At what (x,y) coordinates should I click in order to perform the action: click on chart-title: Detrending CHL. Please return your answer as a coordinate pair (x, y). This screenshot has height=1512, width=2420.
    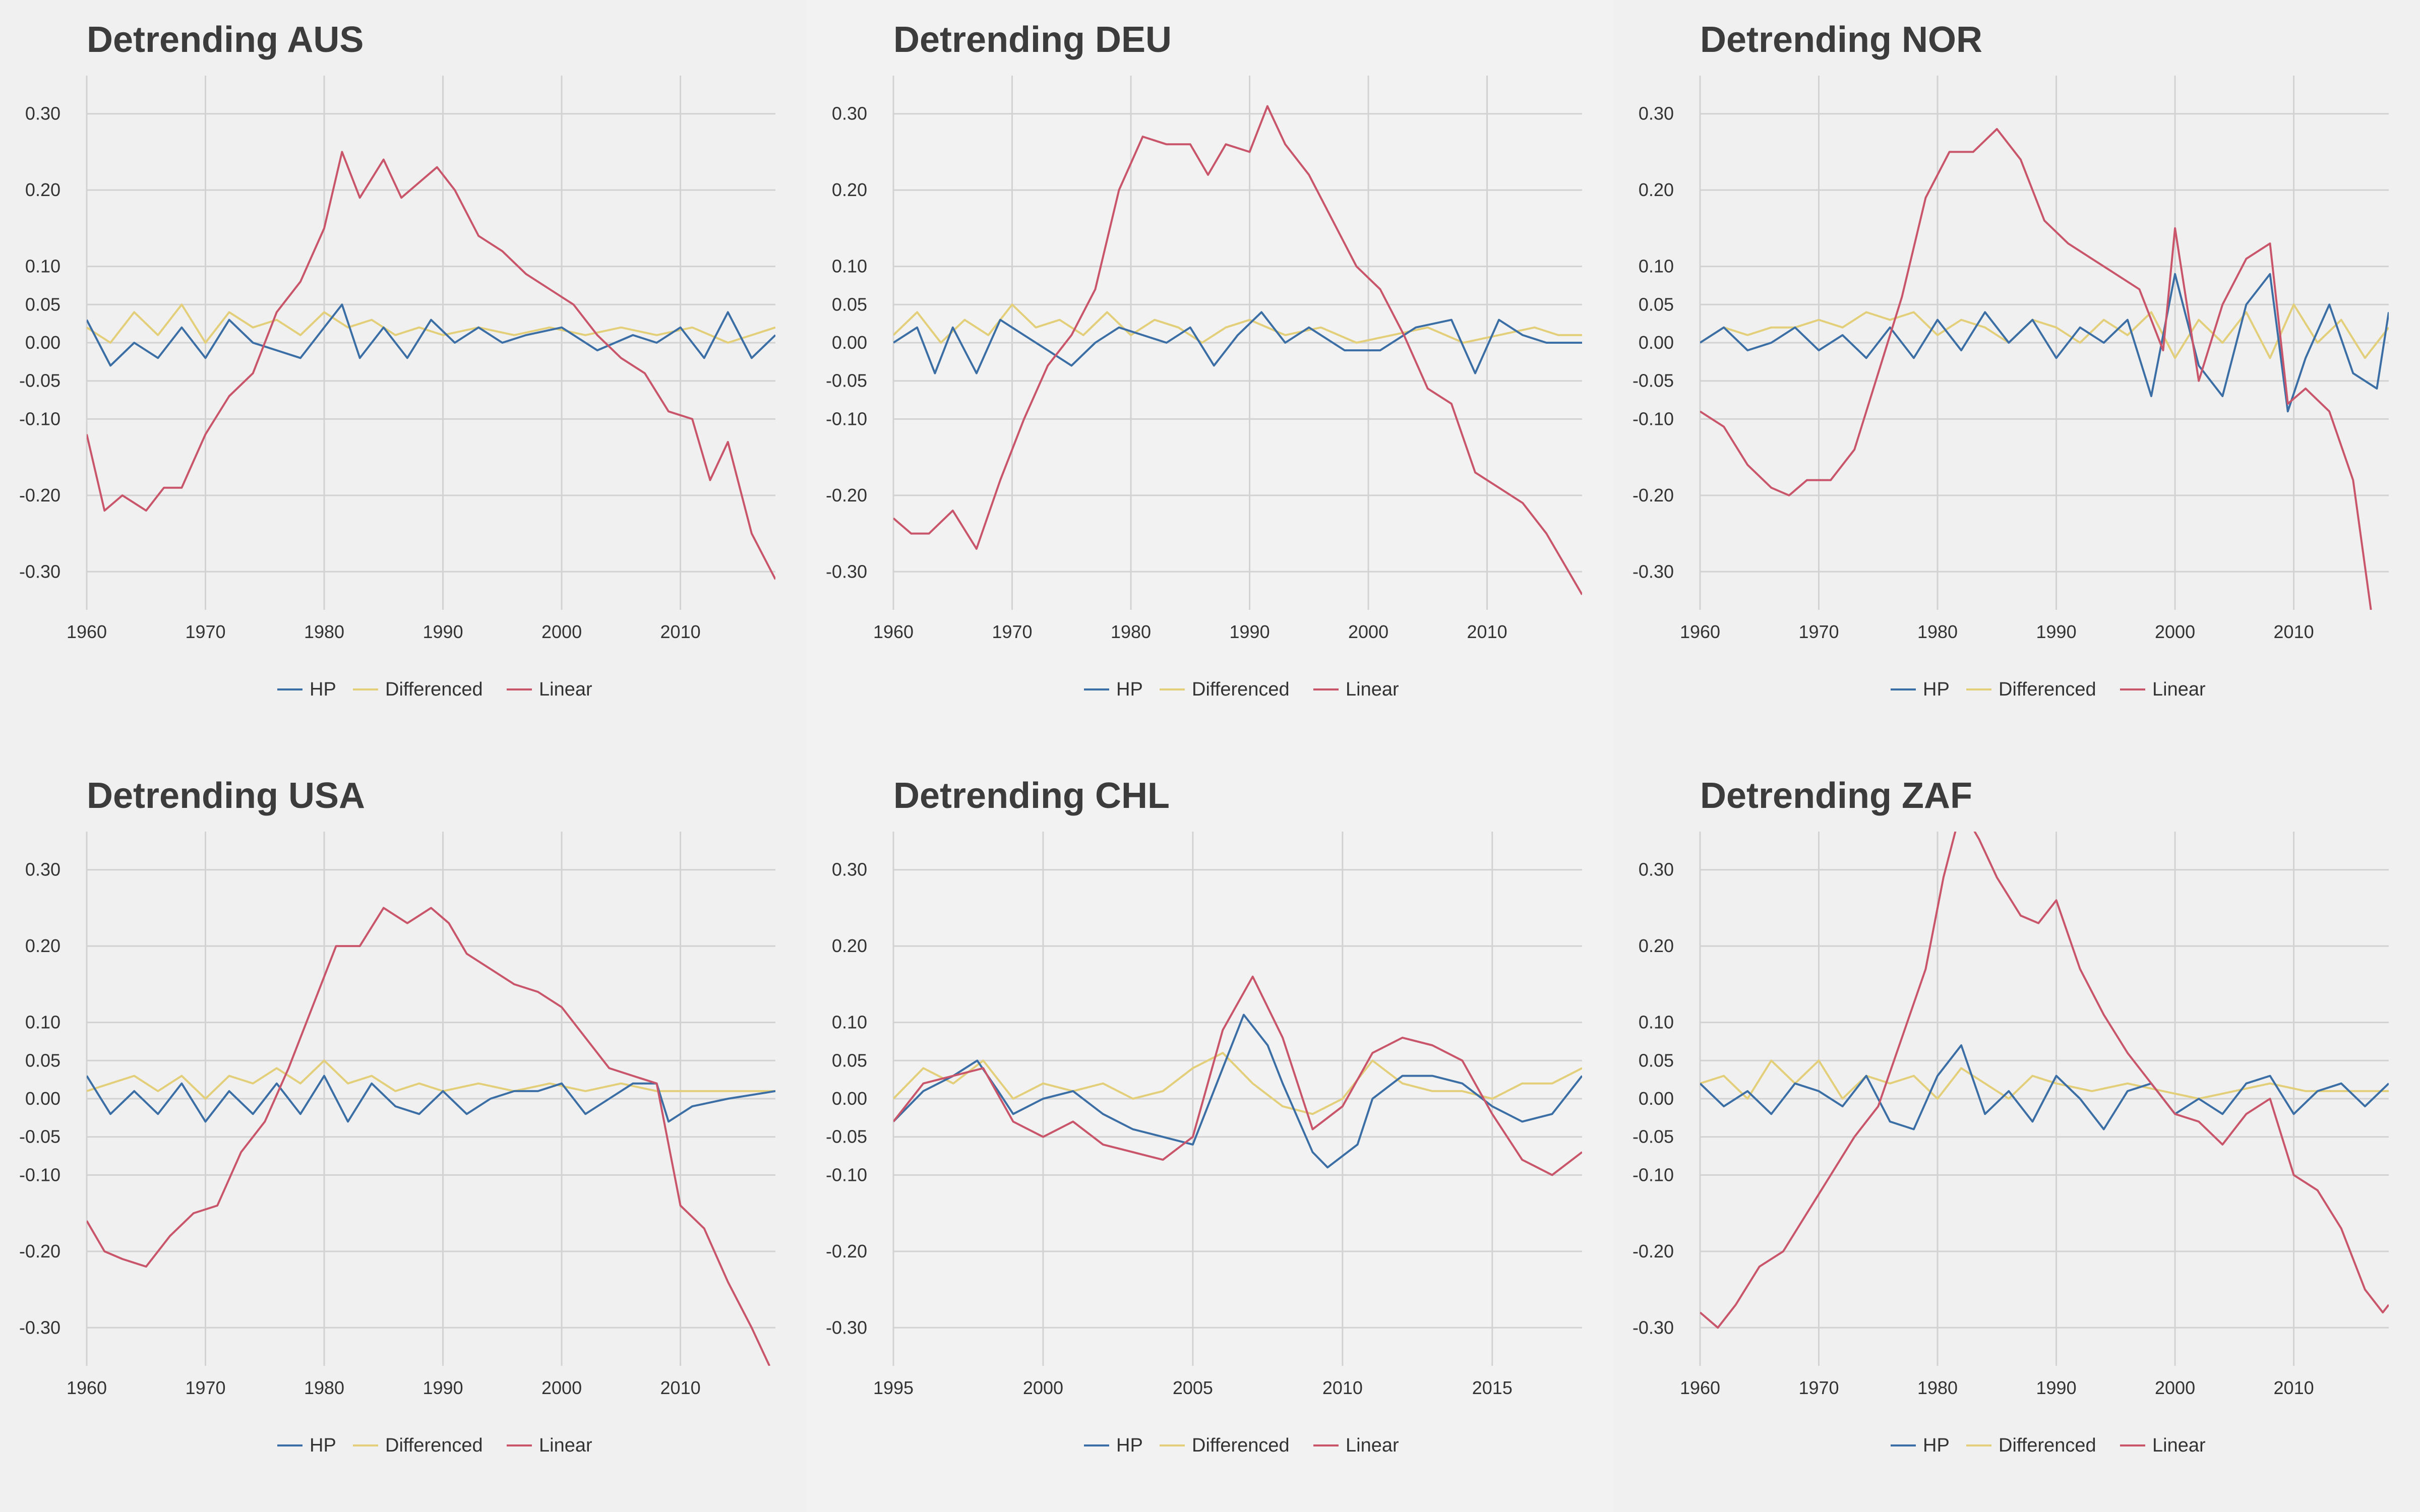
    Looking at the image, I should click on (1031, 796).